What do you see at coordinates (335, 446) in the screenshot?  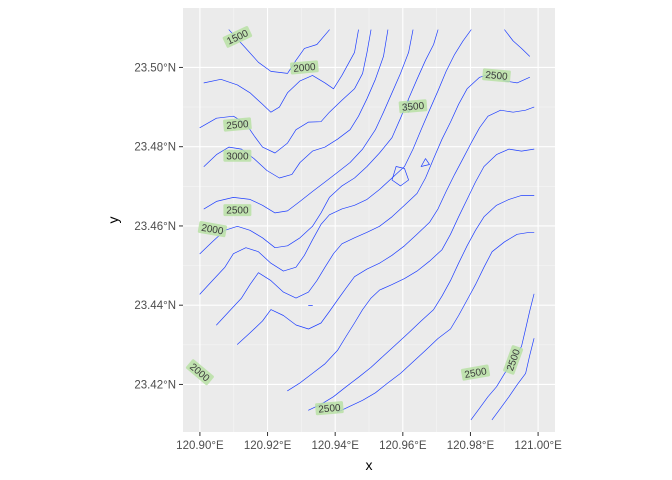 I see `x-tick-label: 120.94°E` at bounding box center [335, 446].